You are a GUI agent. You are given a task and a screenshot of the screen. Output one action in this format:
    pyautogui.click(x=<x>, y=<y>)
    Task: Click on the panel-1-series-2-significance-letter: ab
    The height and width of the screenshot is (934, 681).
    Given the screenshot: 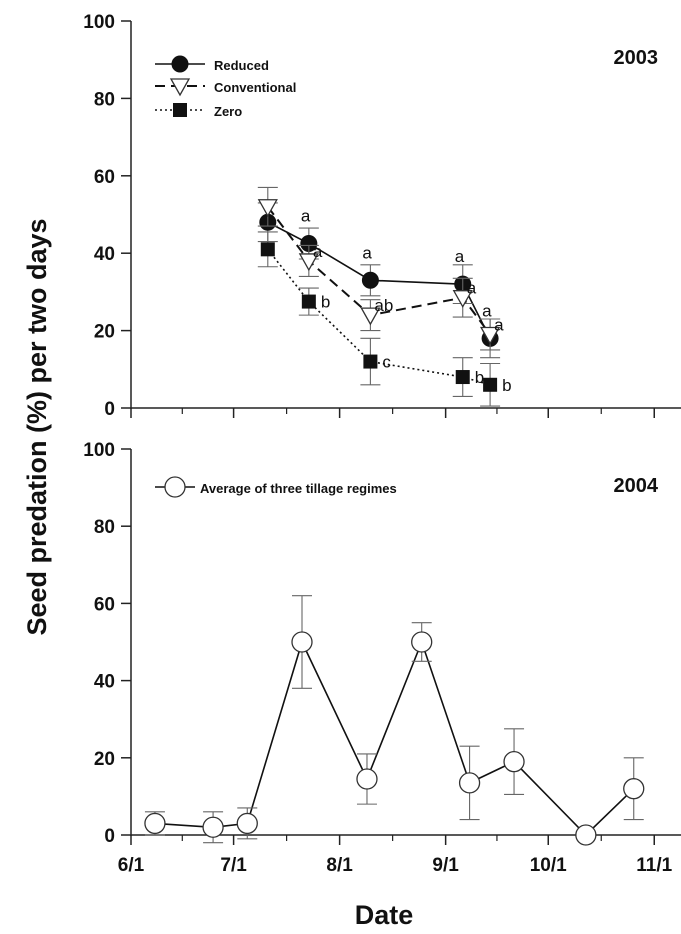 What is the action you would take?
    pyautogui.click(x=383, y=305)
    